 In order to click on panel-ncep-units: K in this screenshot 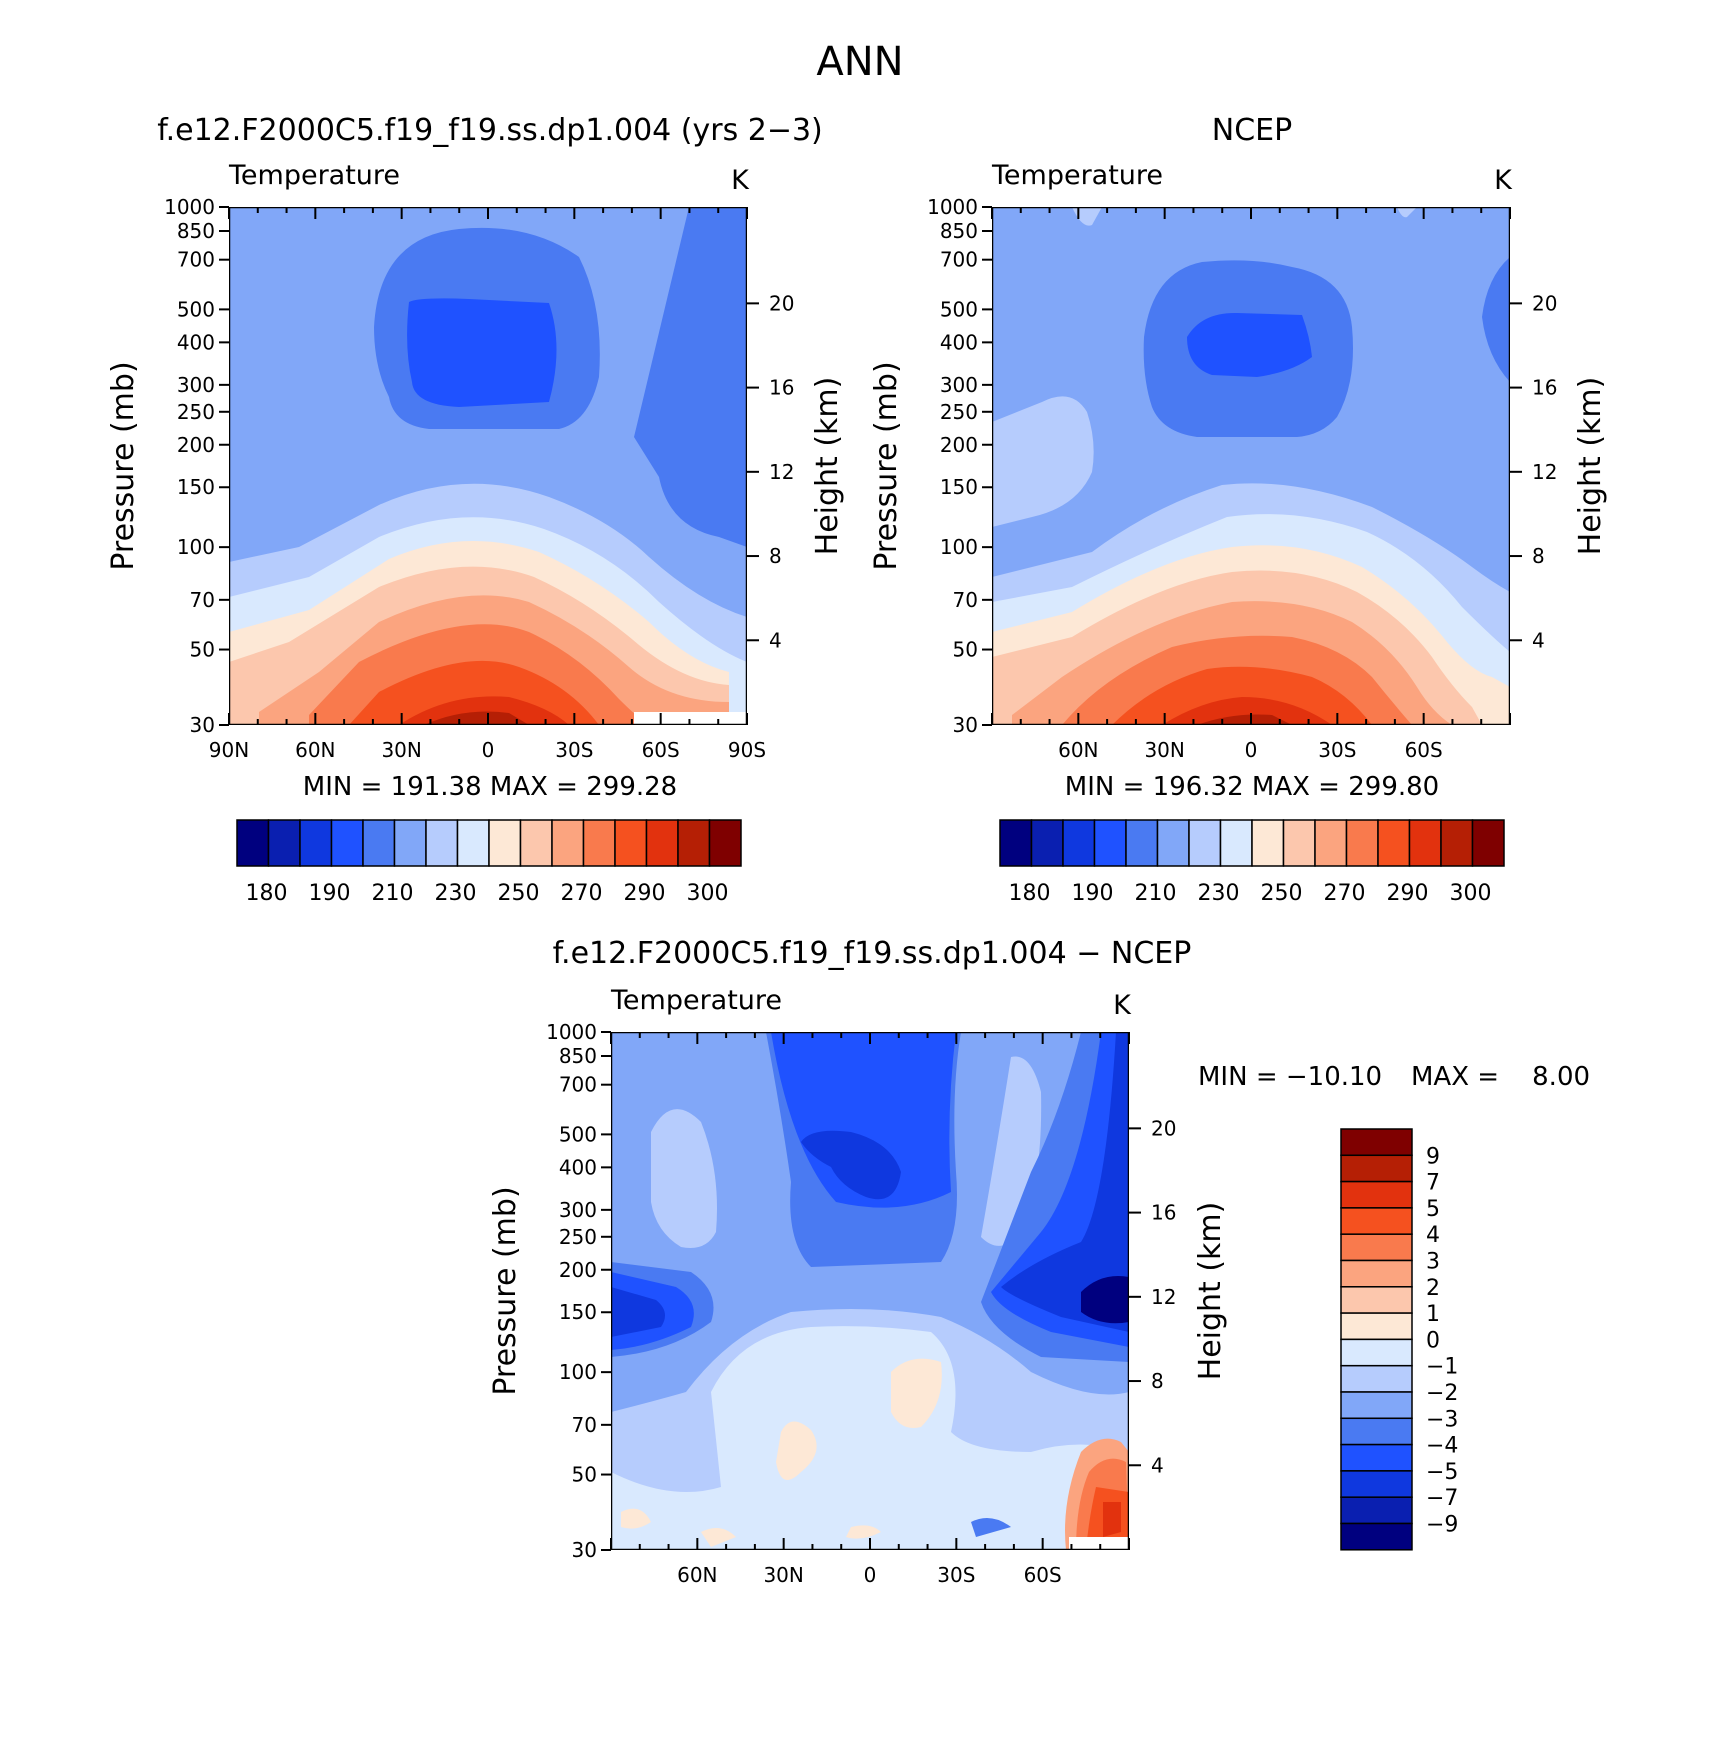, I will do `click(1503, 180)`.